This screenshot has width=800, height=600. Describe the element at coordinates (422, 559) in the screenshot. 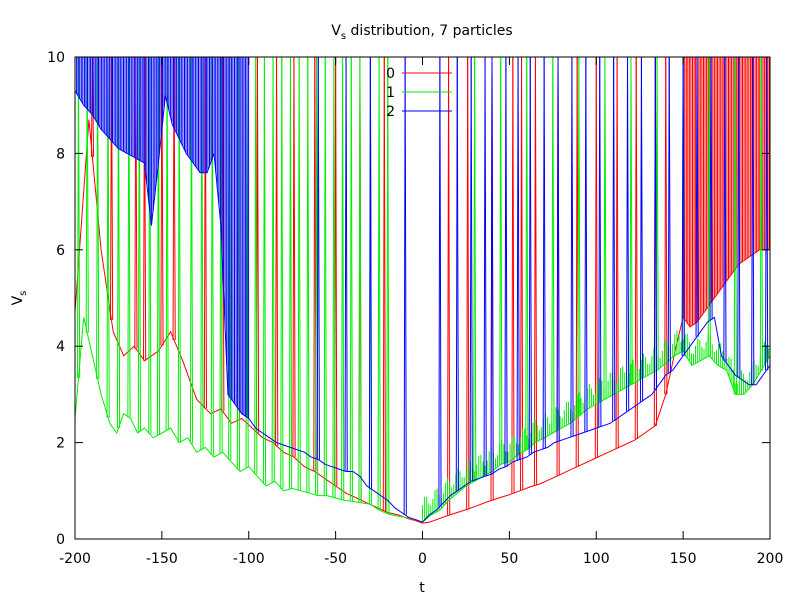

I see `x-tick-label: 0` at that location.